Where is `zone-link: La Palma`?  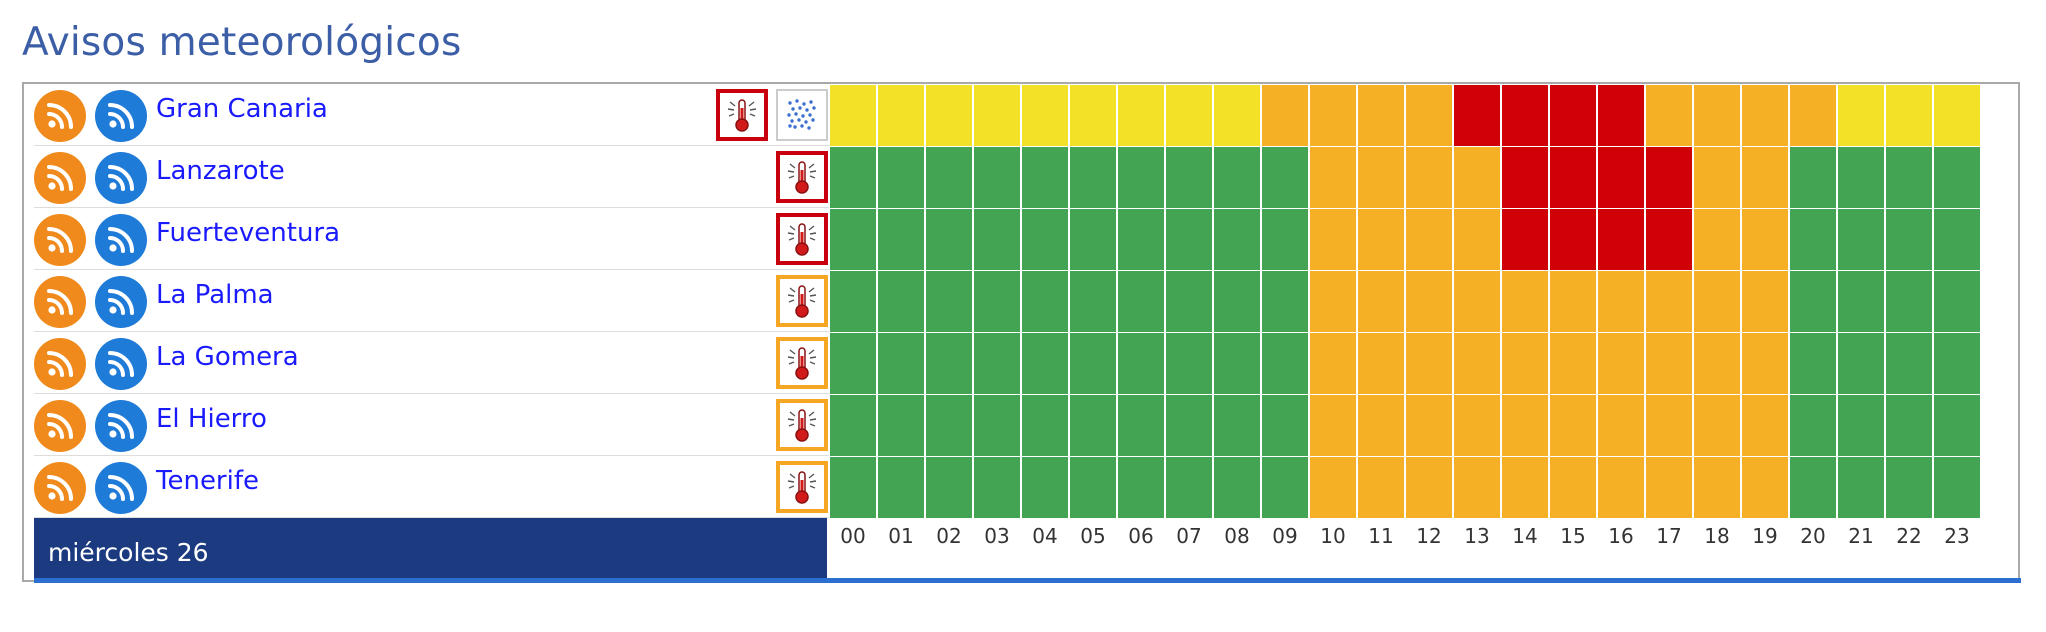
zone-link: La Palma is located at coordinates (215, 295).